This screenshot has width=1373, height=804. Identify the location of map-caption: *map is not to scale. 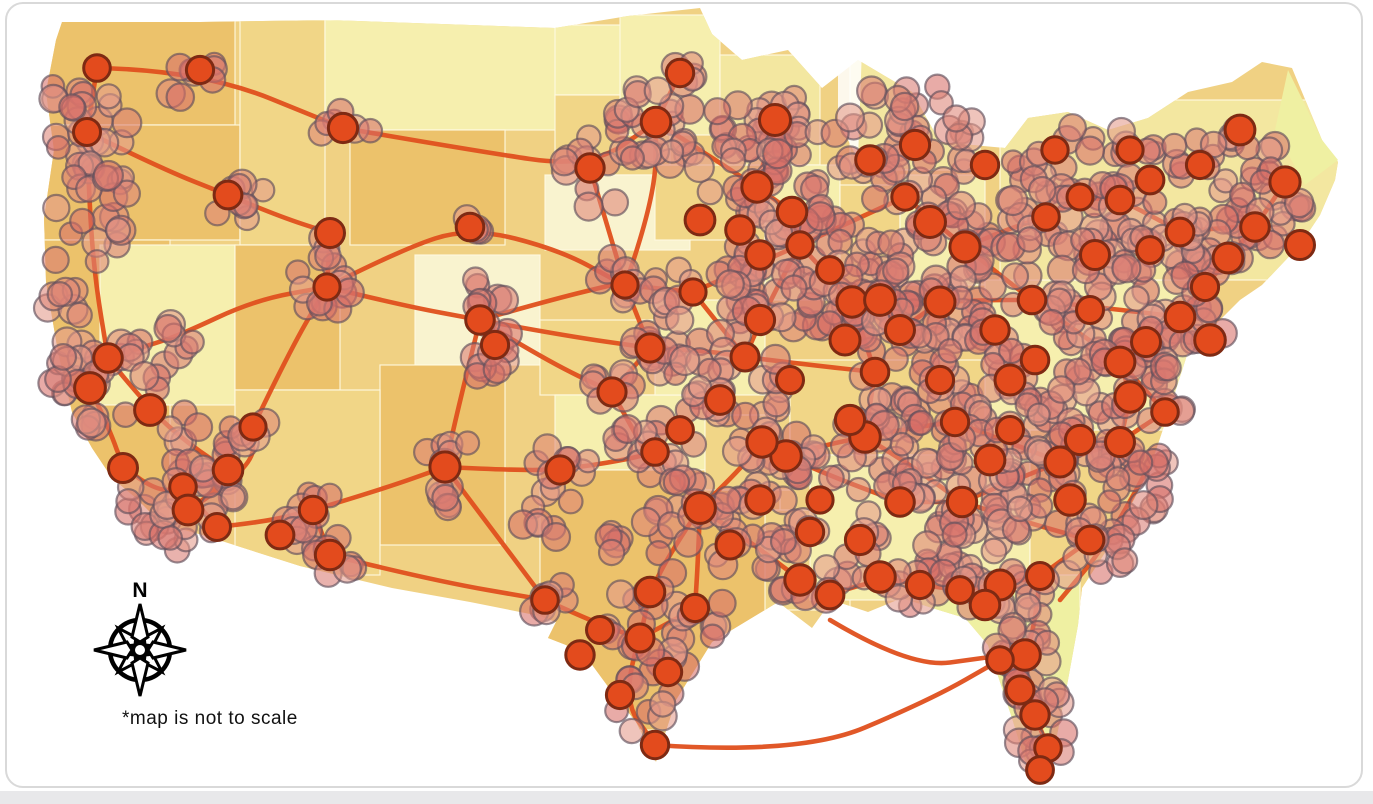
(210, 718).